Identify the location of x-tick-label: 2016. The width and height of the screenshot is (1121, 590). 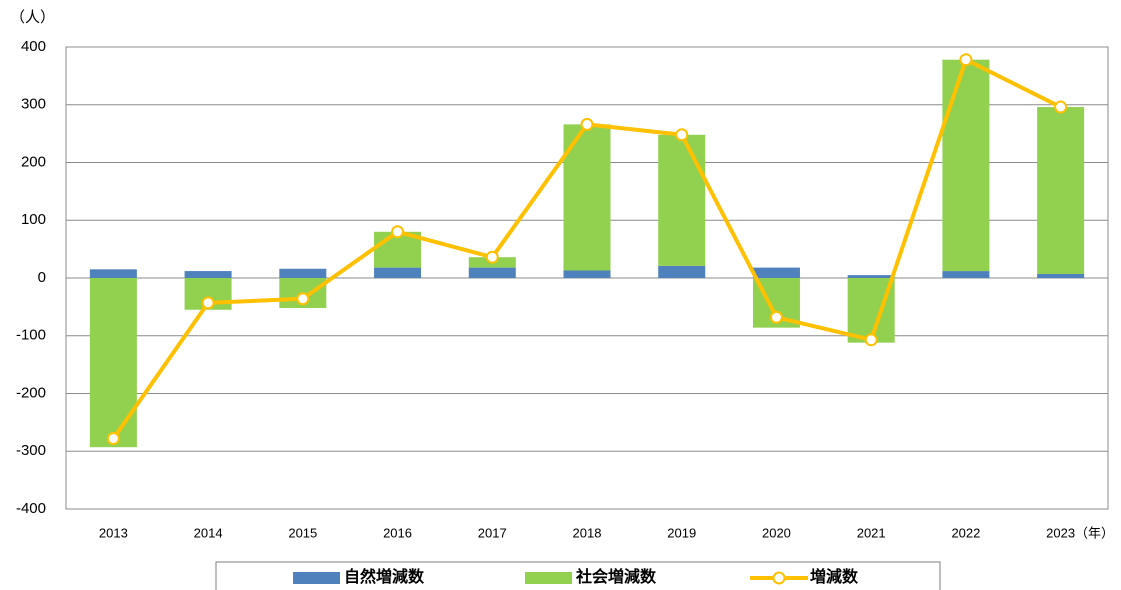
(397, 532).